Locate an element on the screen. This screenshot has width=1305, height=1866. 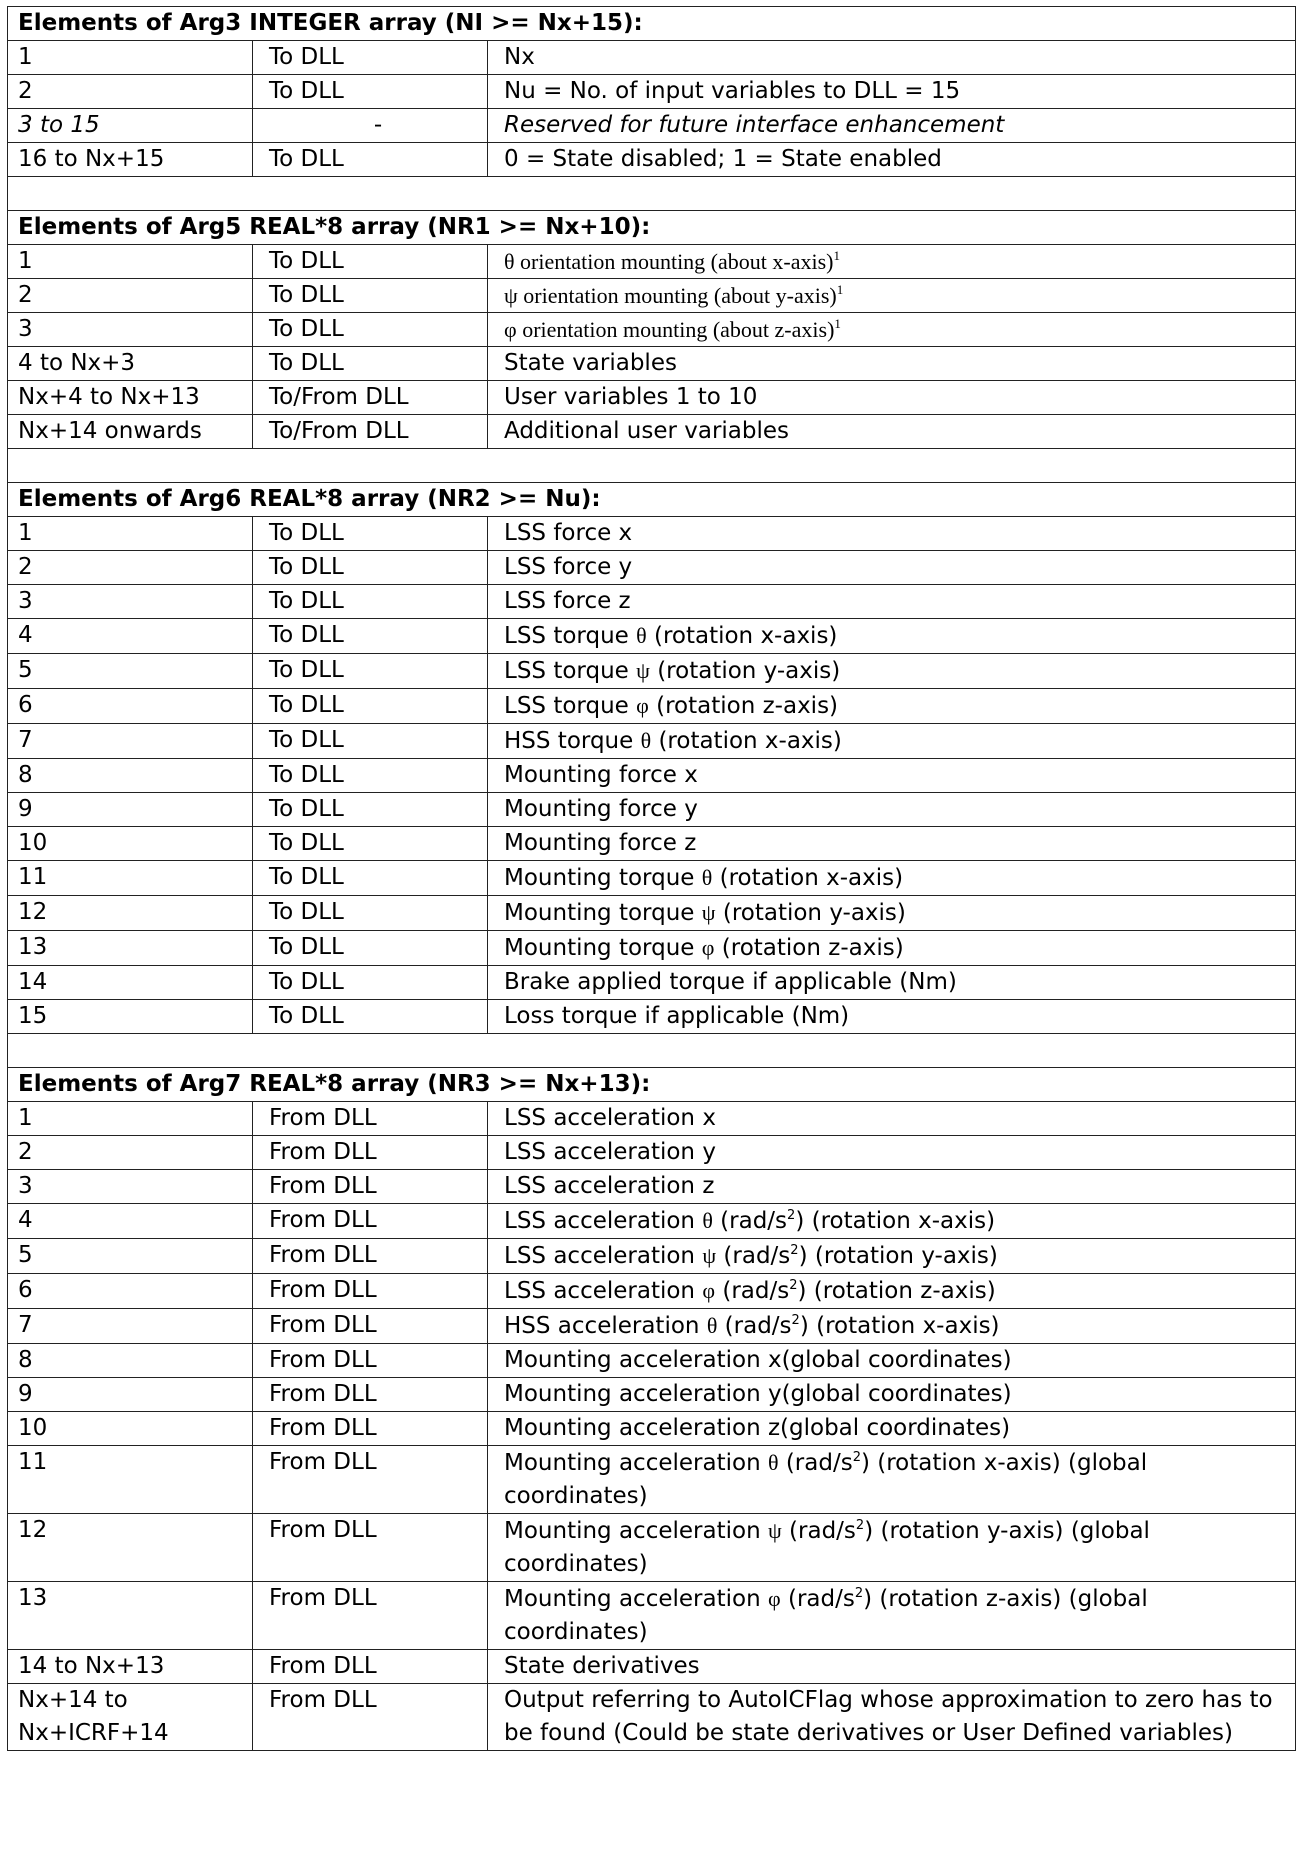
element-index: 3 is located at coordinates (130, 329).